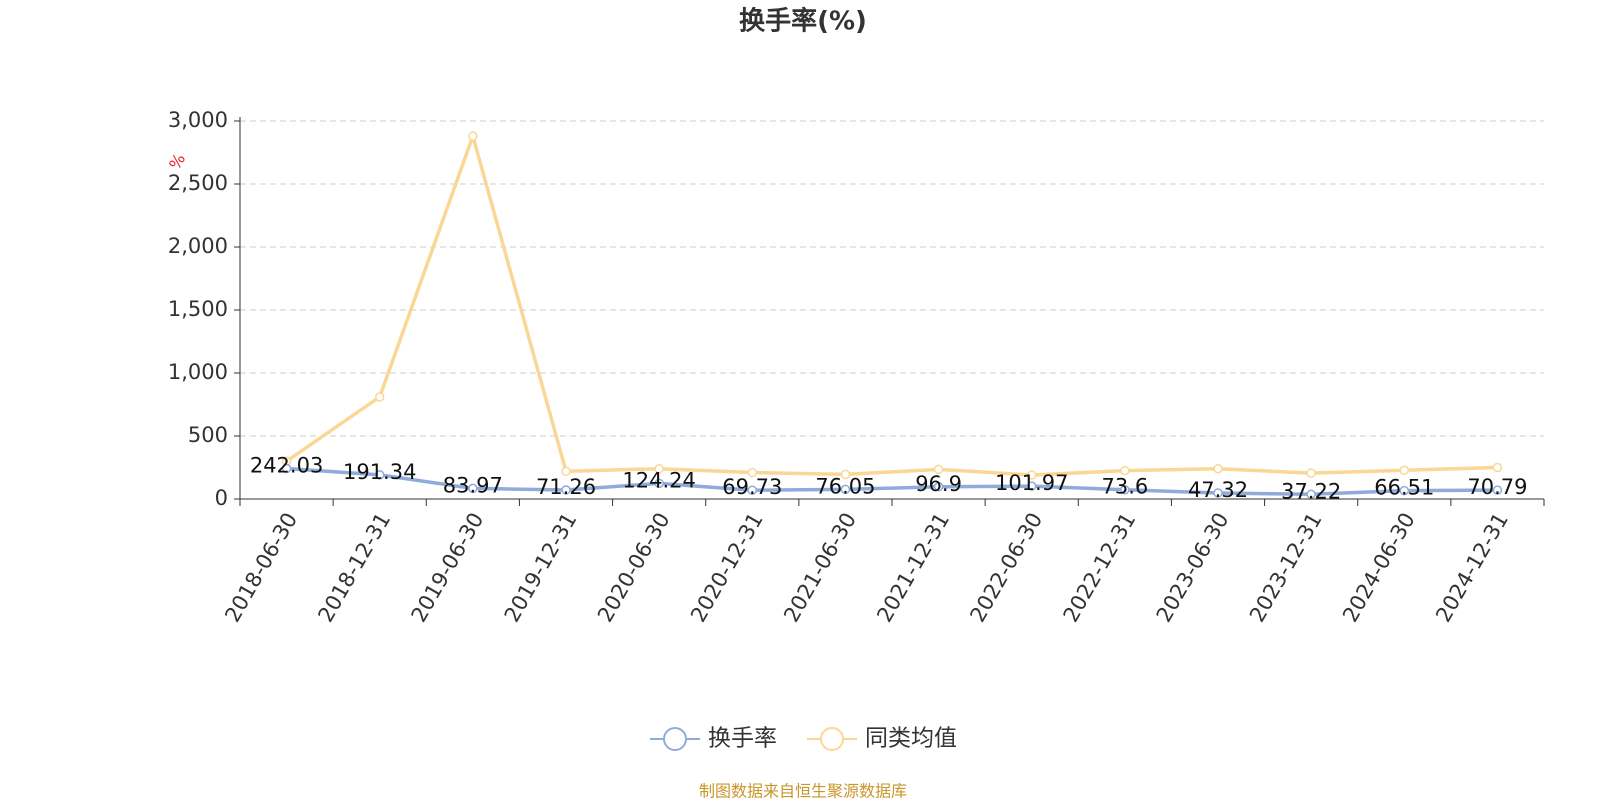 The image size is (1600, 800). What do you see at coordinates (1379, 568) in the screenshot?
I see `x-tick-label: 2024-06-30` at bounding box center [1379, 568].